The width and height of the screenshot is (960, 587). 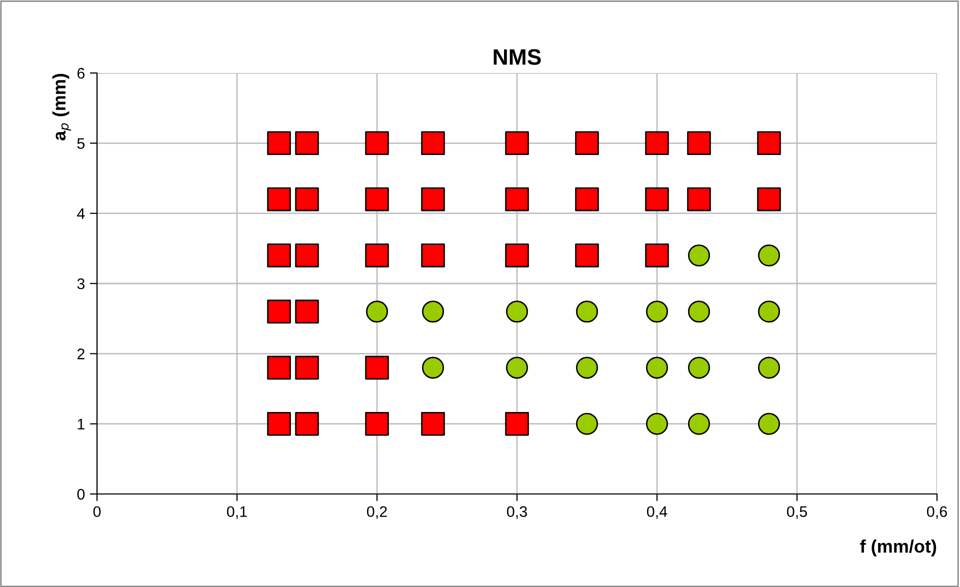 I want to click on y-tick-label: 0, so click(x=81, y=494).